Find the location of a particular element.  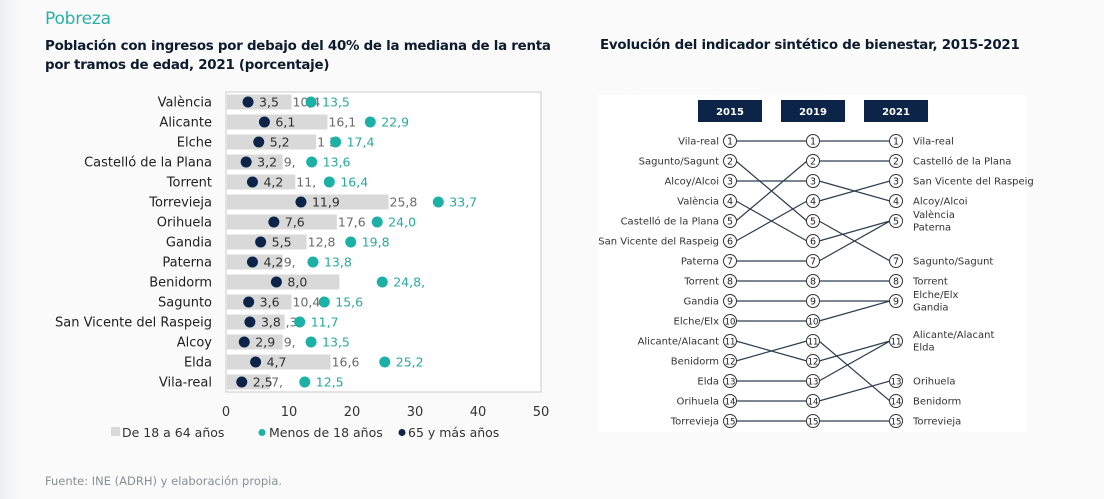

bar-label-18-64: 16,1 is located at coordinates (342, 122).